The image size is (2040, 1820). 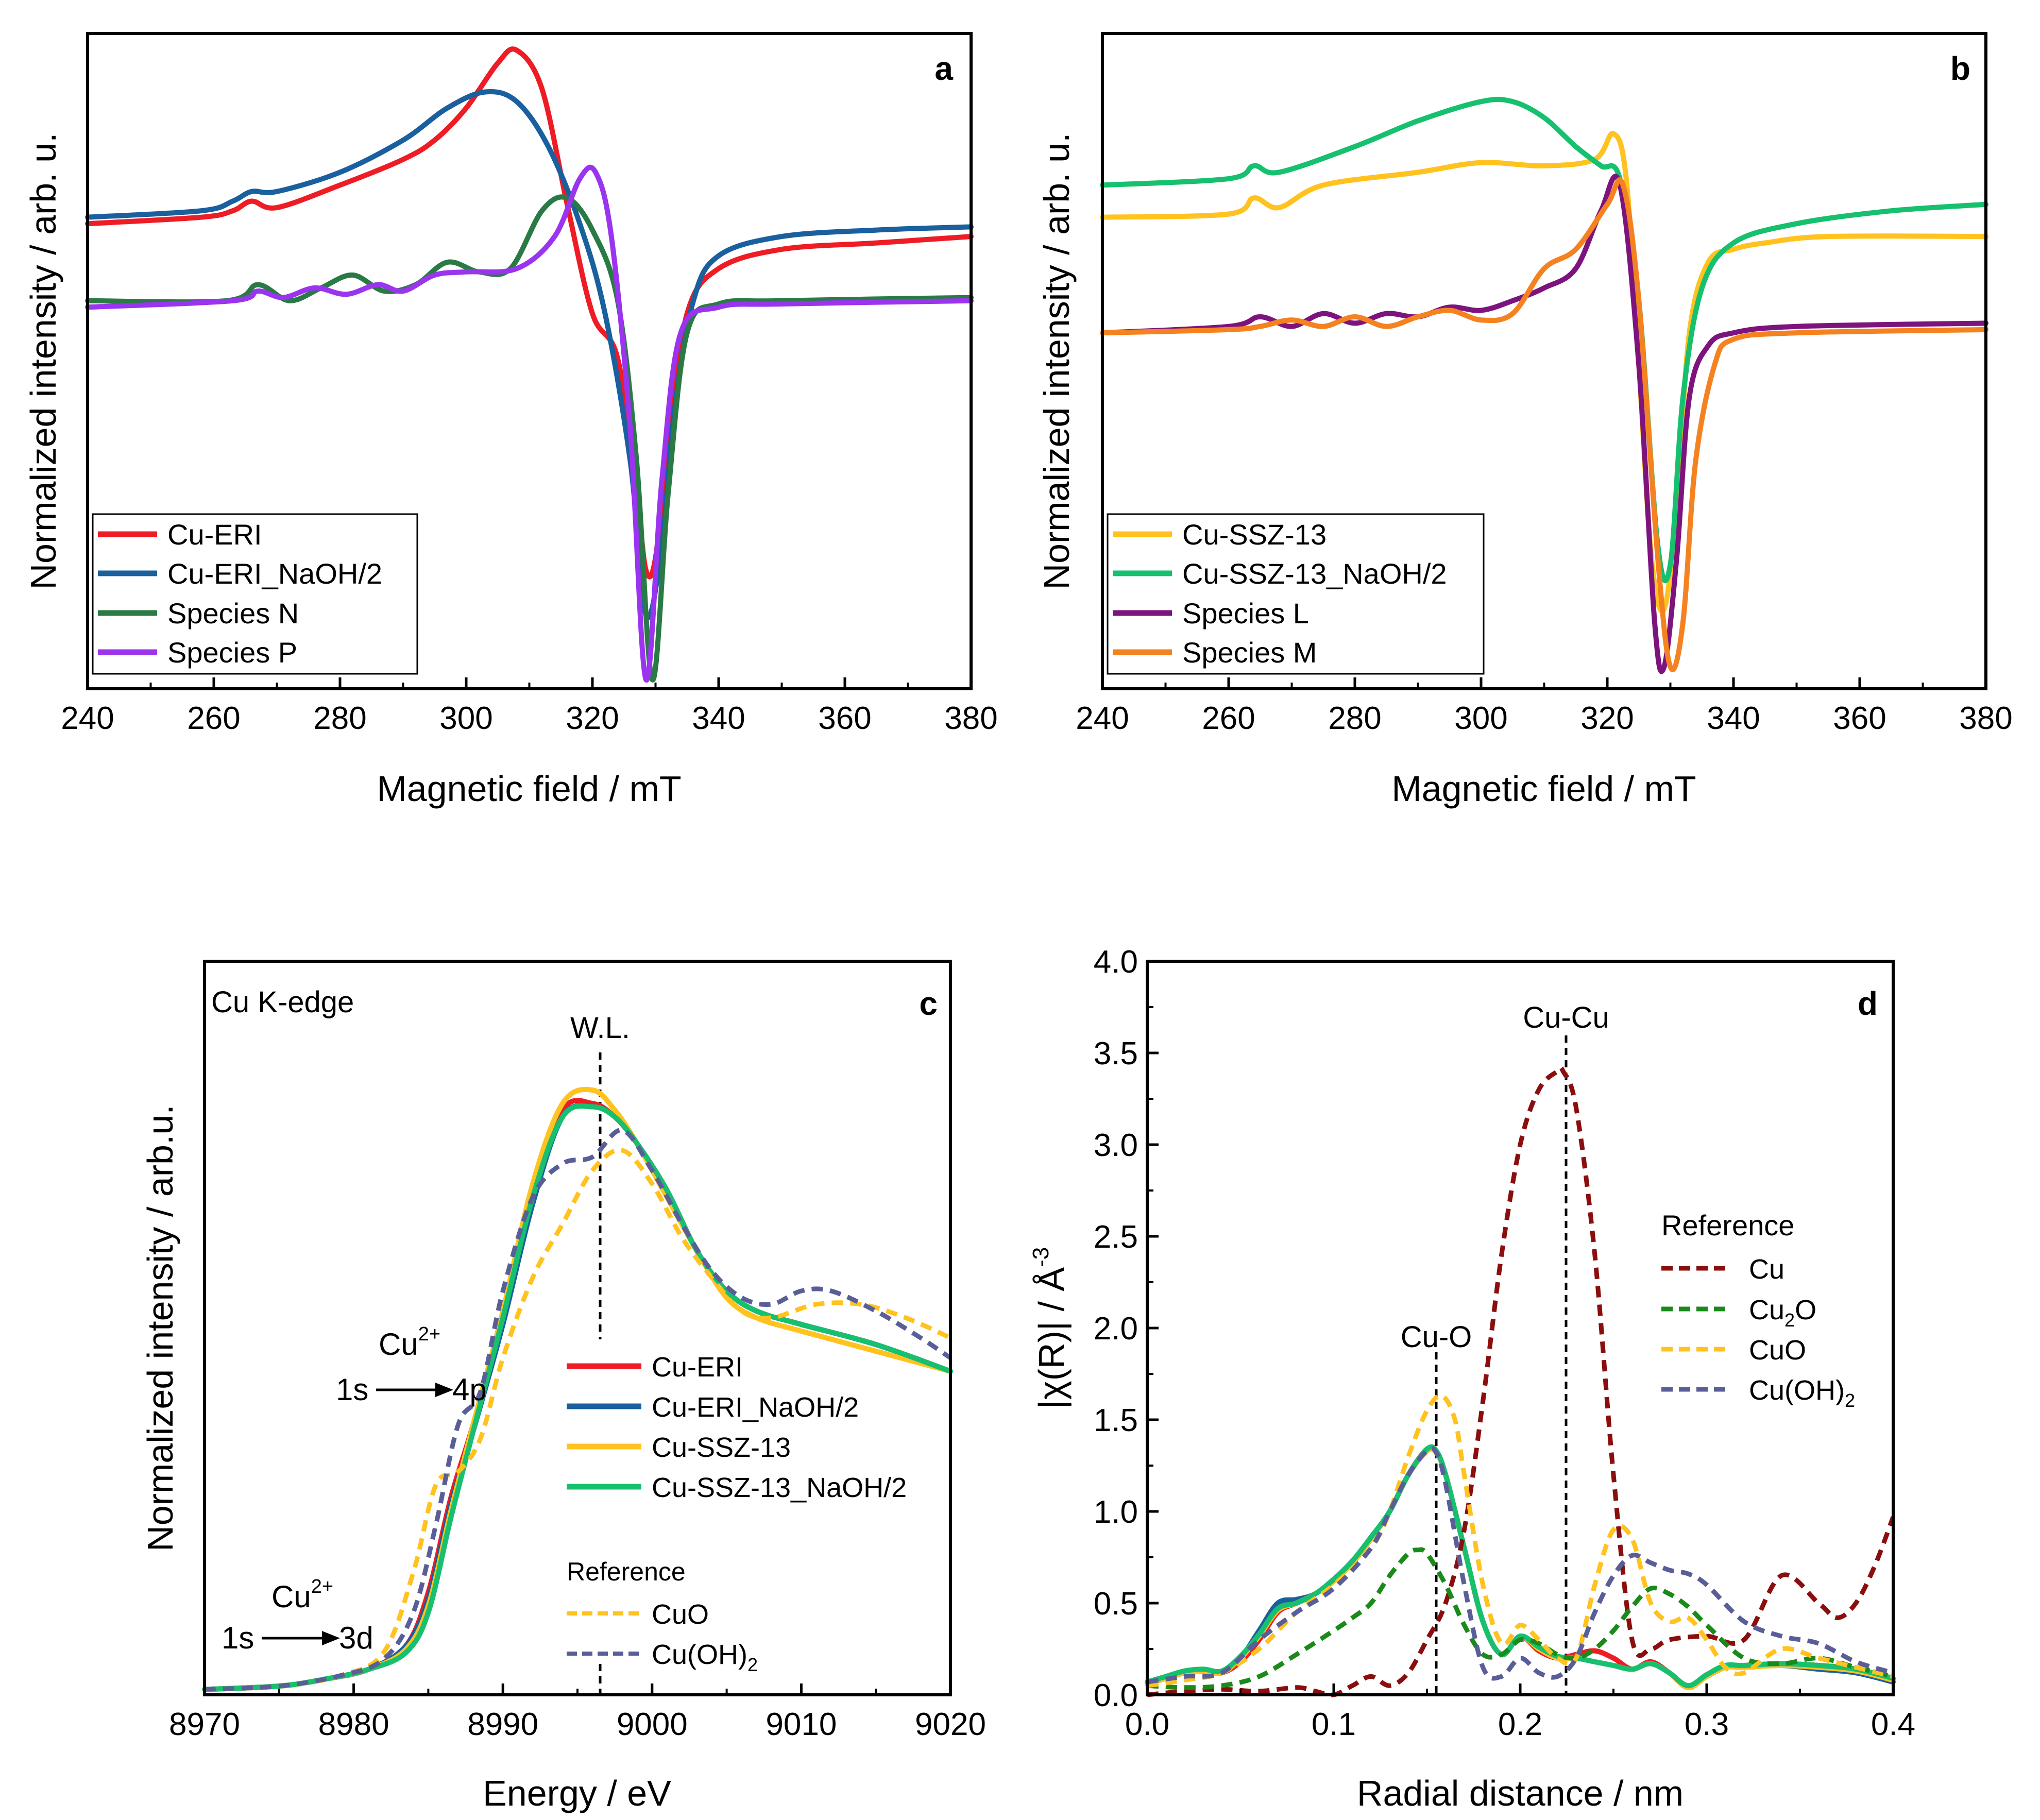 What do you see at coordinates (356, 1638) in the screenshot?
I see `transition-3d-to: 3d` at bounding box center [356, 1638].